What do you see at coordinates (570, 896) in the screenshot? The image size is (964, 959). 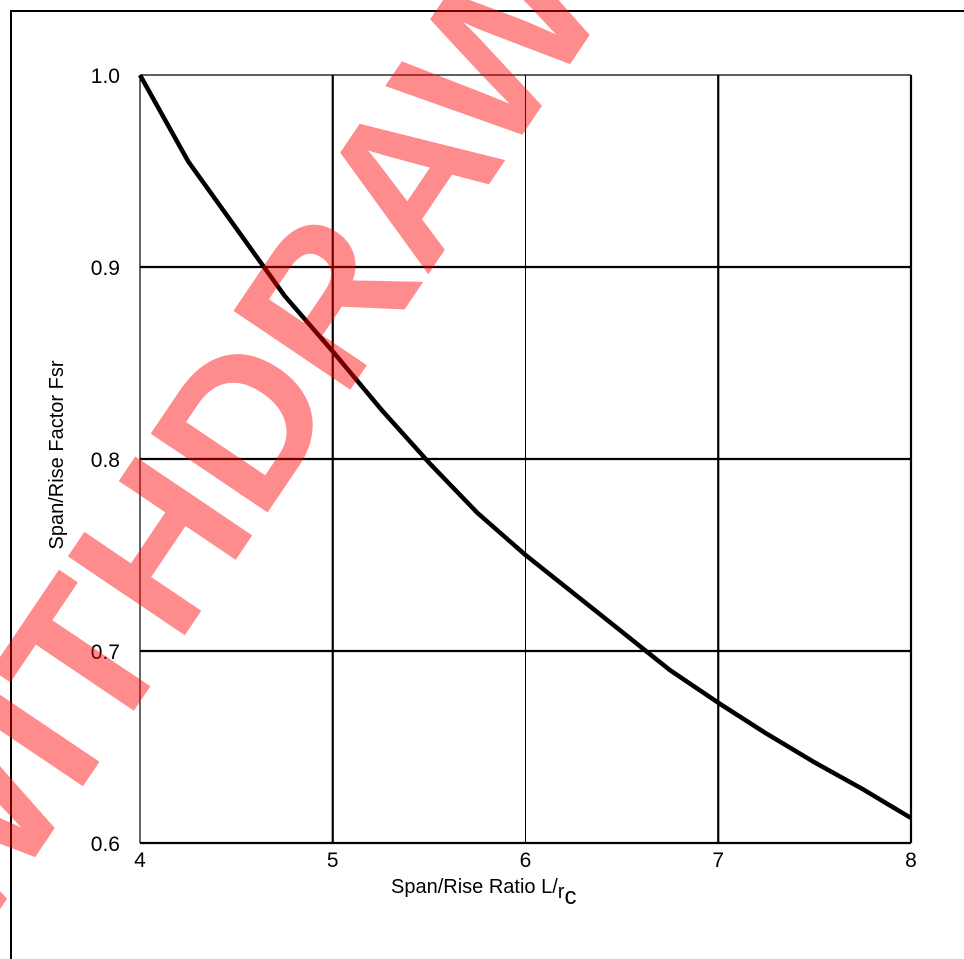 I see `x-axis-title-subsub: c` at bounding box center [570, 896].